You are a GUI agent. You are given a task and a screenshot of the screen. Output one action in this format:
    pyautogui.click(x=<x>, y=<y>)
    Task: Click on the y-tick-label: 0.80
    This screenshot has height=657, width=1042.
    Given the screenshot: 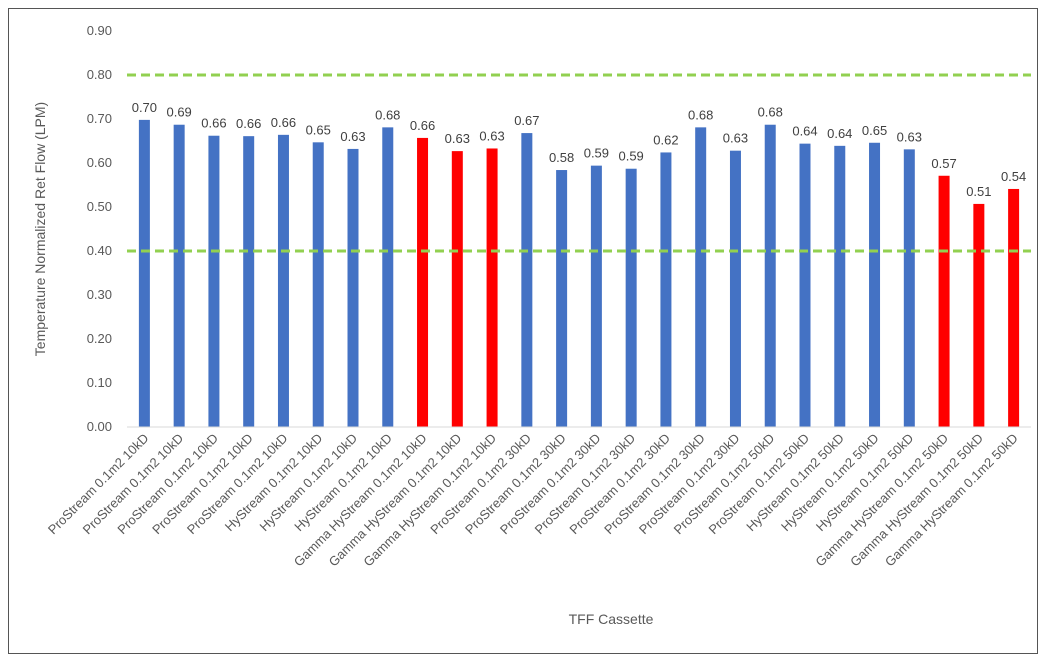 What is the action you would take?
    pyautogui.click(x=99, y=74)
    